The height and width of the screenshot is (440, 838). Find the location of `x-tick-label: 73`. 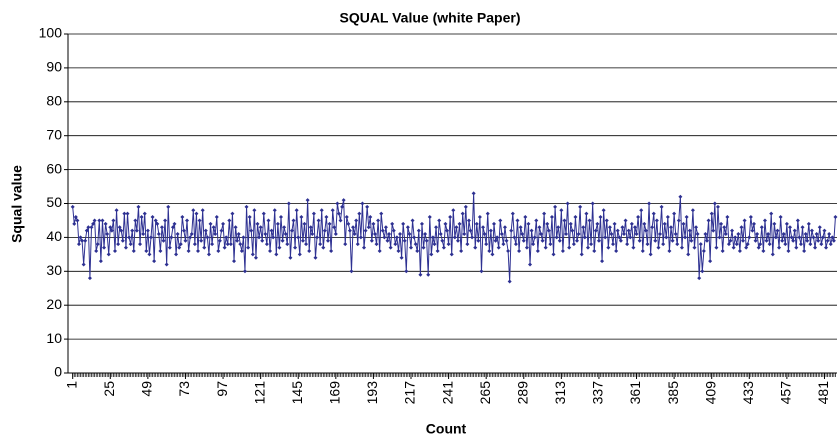

x-tick-label: 73 is located at coordinates (184, 389).